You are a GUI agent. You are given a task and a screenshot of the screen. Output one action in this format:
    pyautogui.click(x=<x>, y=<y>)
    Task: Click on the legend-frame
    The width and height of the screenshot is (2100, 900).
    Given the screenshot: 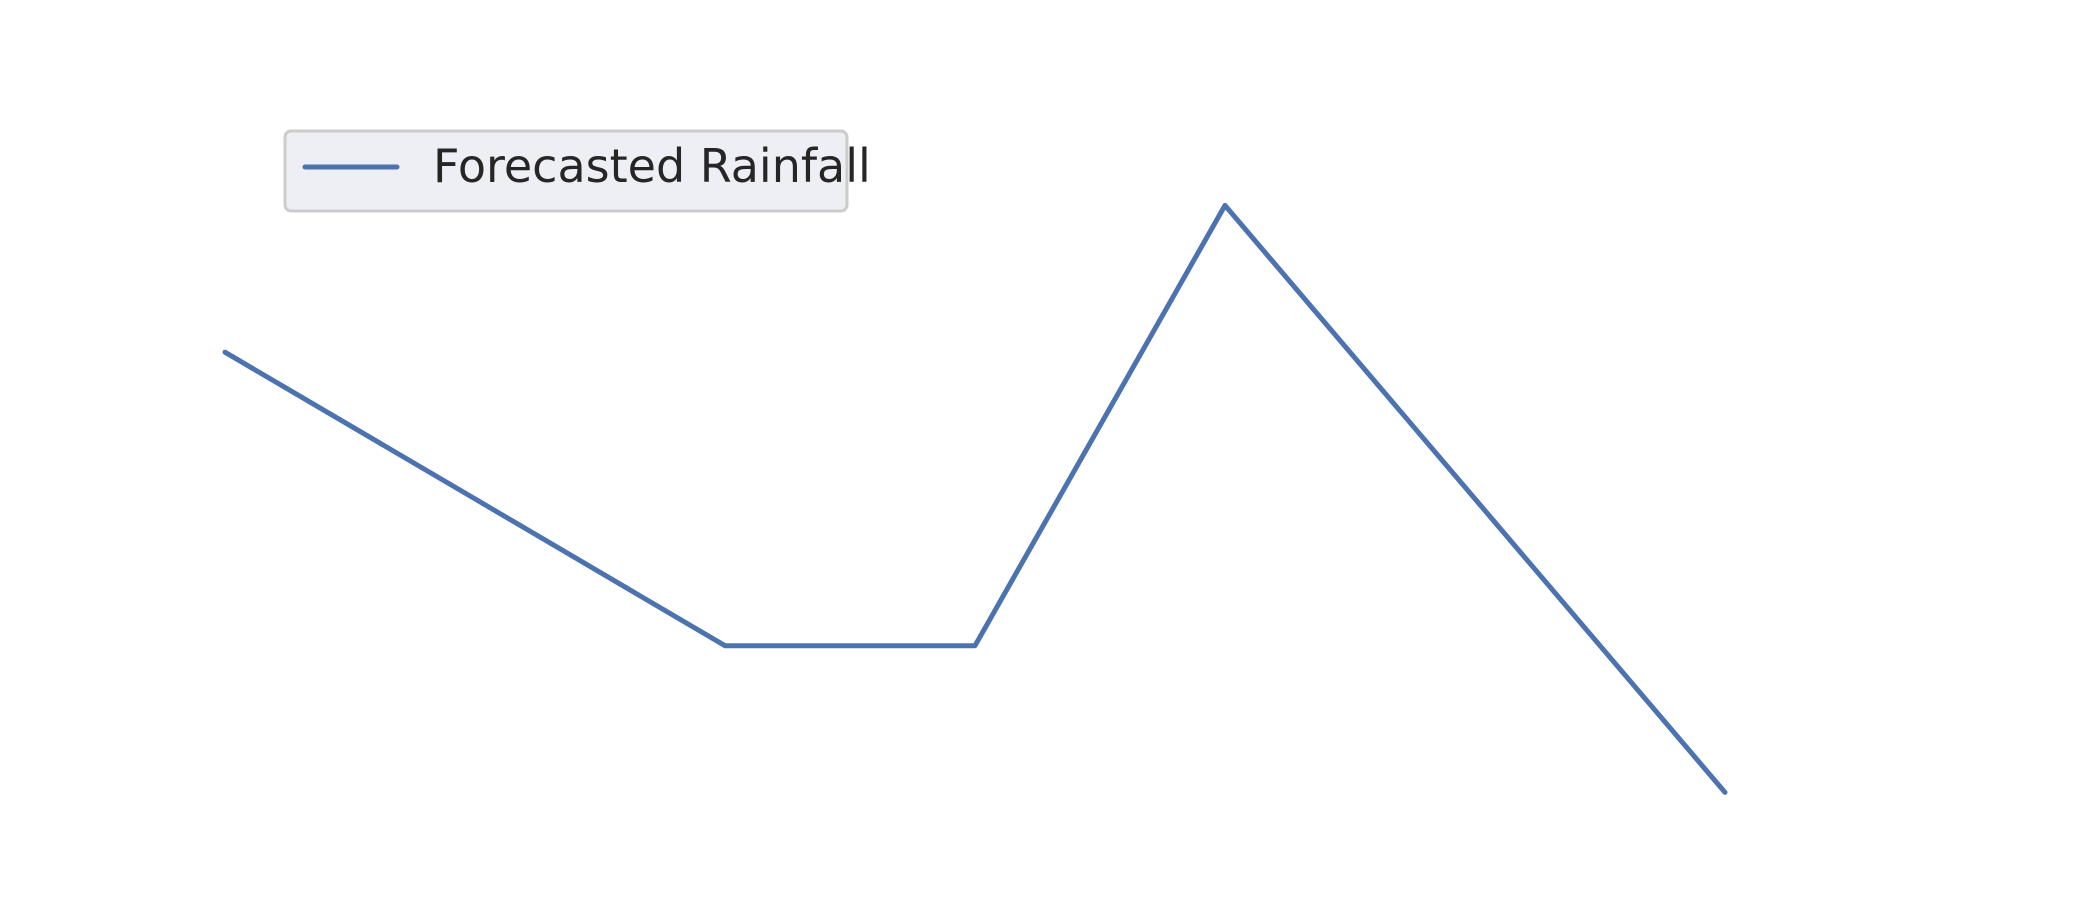 What is the action you would take?
    pyautogui.click(x=566, y=171)
    